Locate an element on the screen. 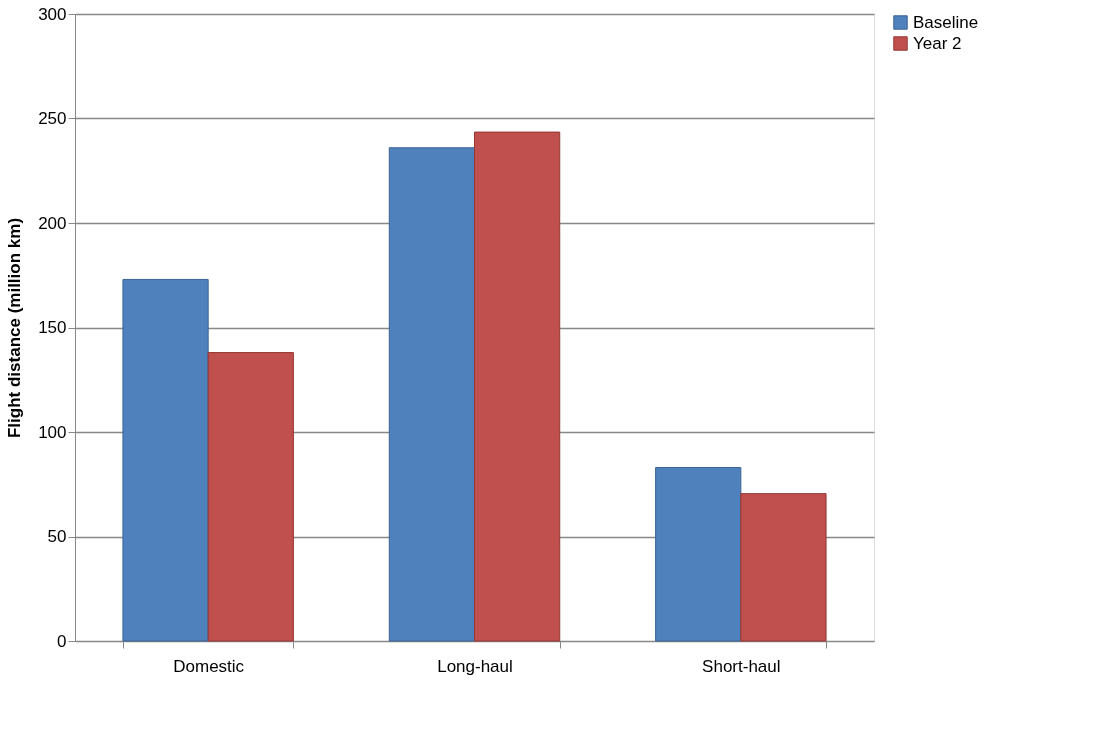 The width and height of the screenshot is (1118, 729). y-tick-label: 0 is located at coordinates (62, 641).